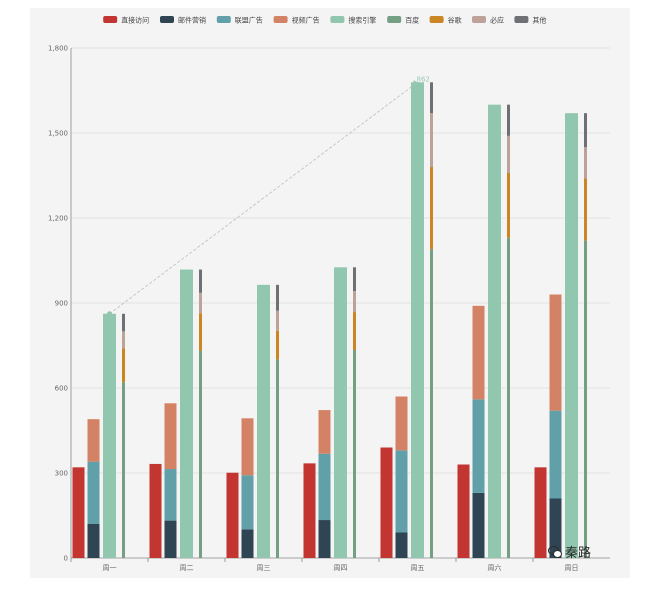  Describe the element at coordinates (539, 20) in the screenshot. I see `legend-label: 其他` at that location.